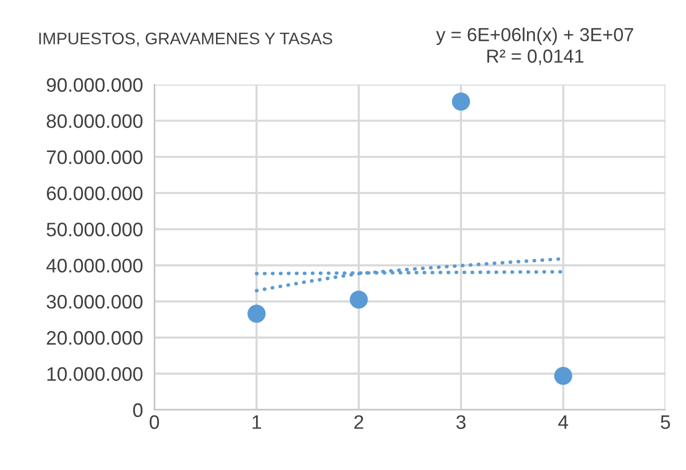 Image resolution: width=686 pixels, height=470 pixels. Describe the element at coordinates (94, 157) in the screenshot. I see `y-tick-label: 70.000.000` at that location.